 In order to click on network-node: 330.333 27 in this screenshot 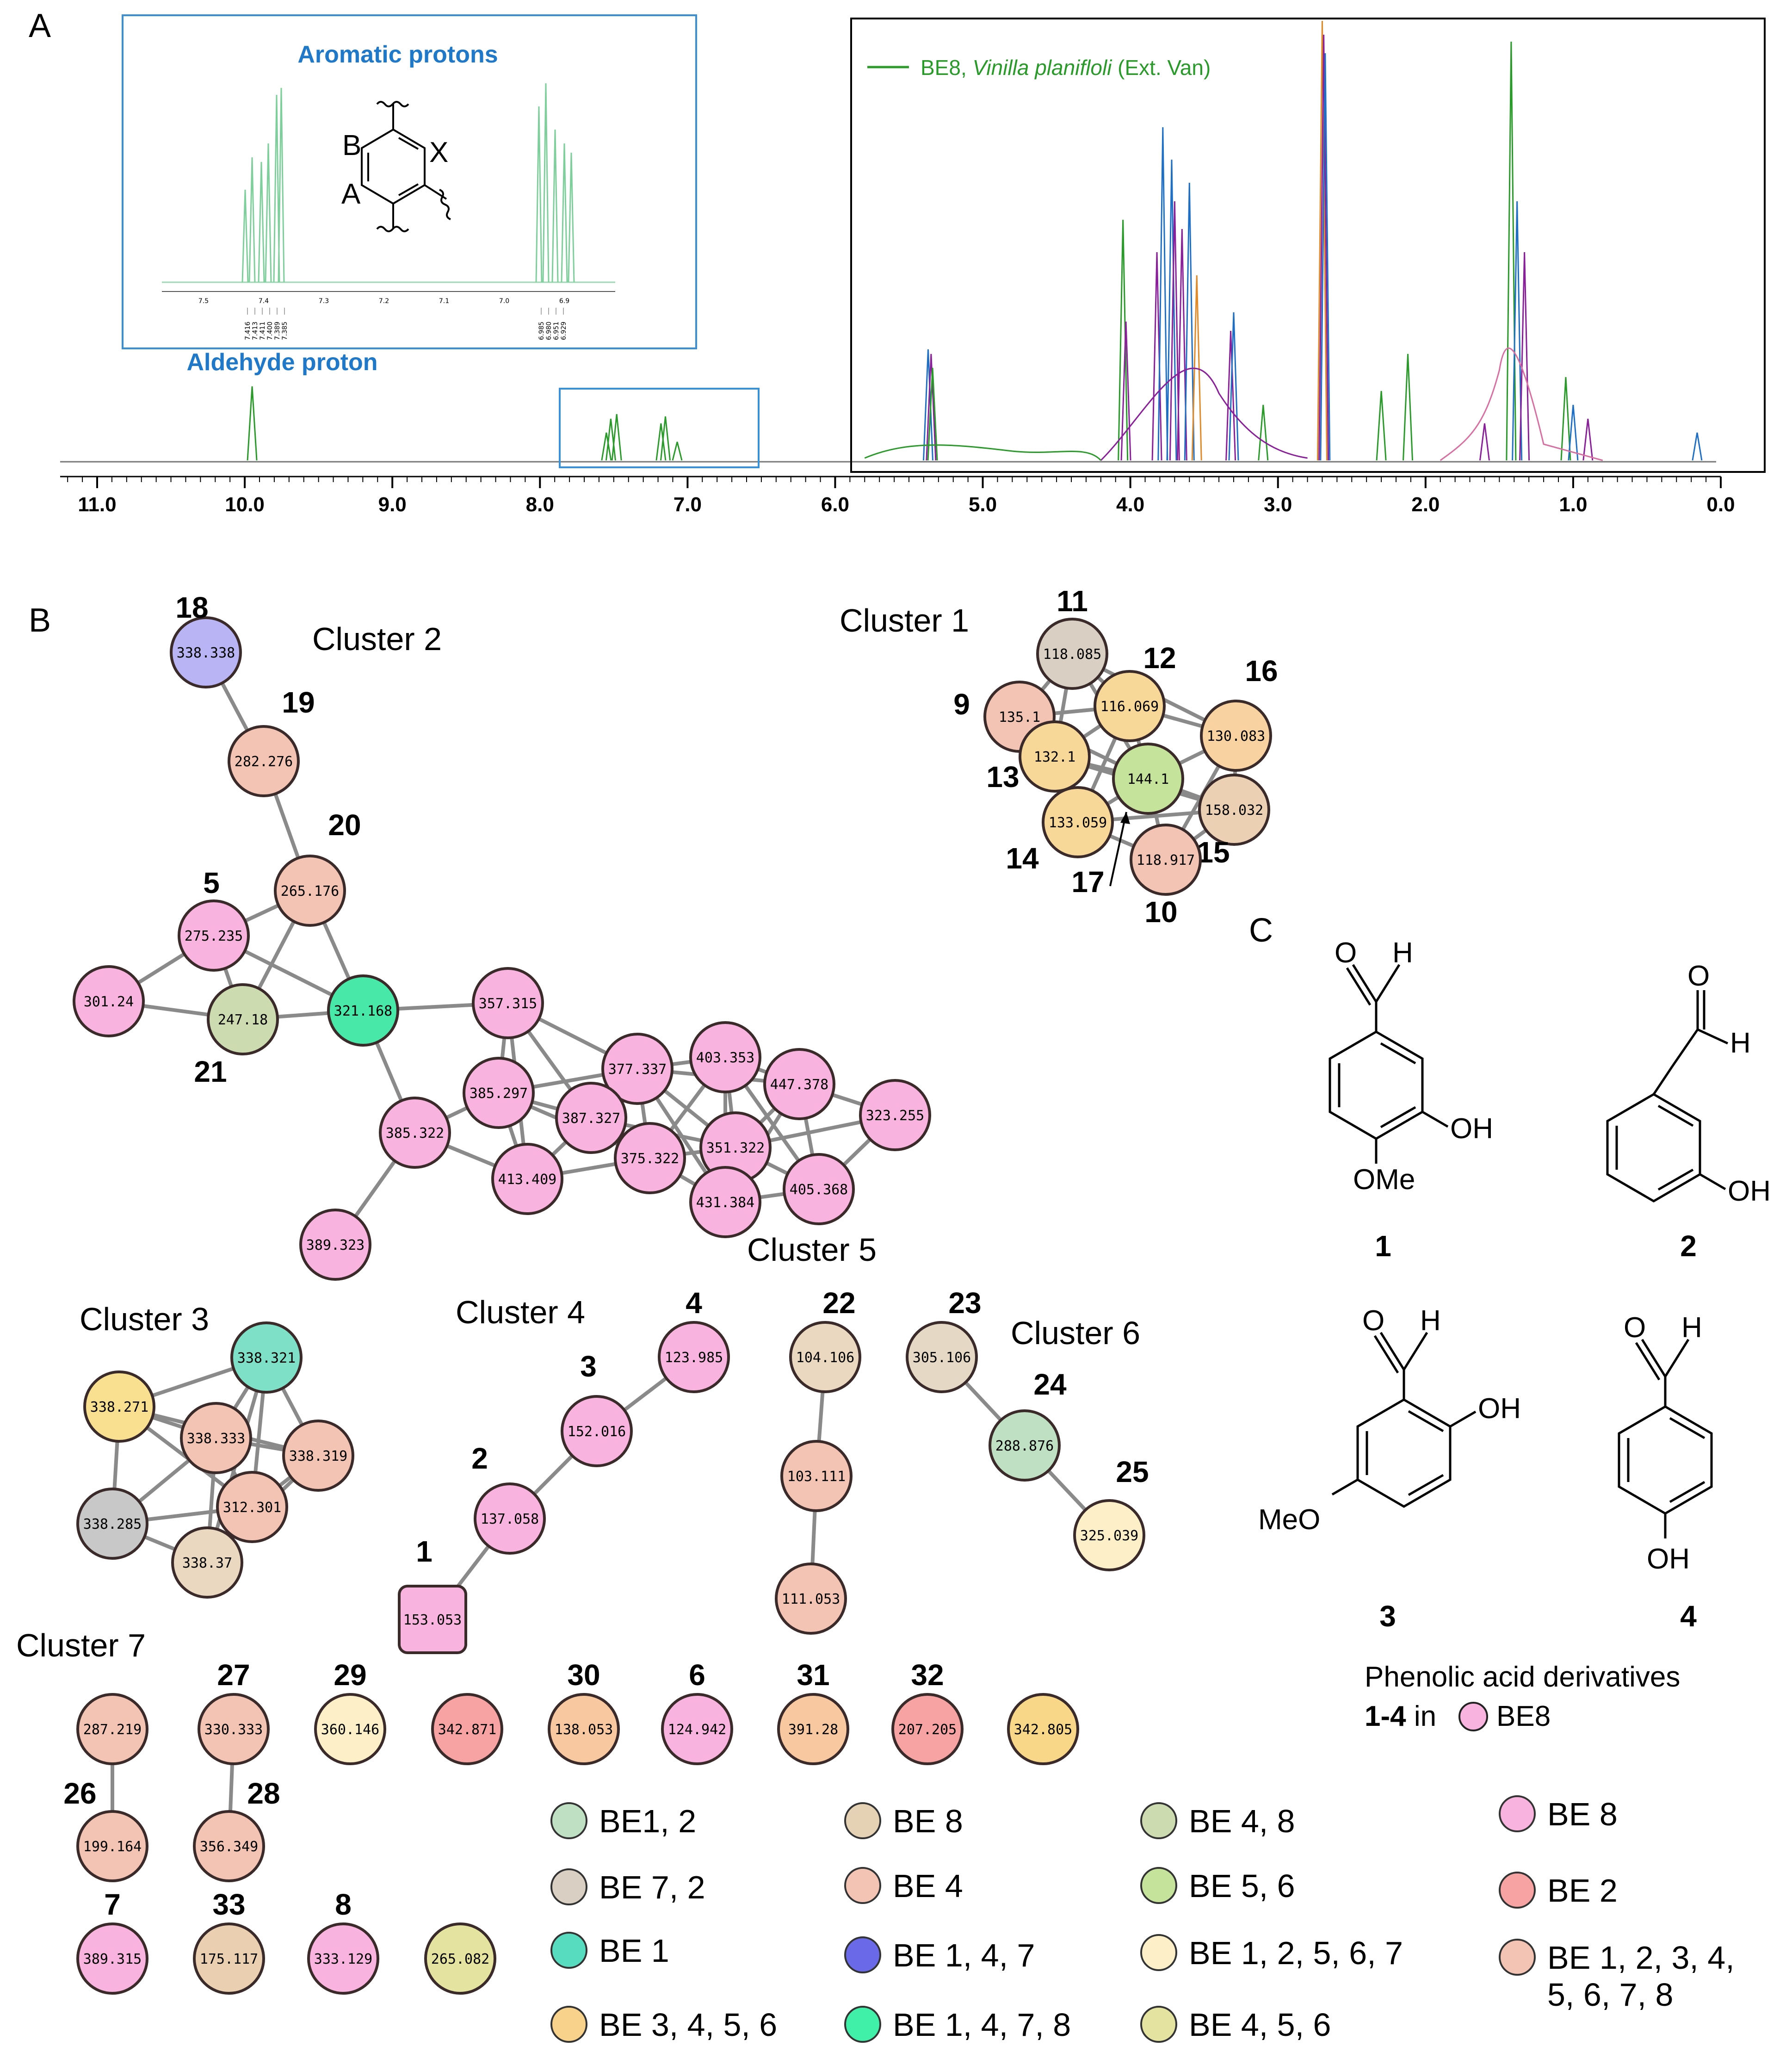, I will do `click(234, 1712)`.